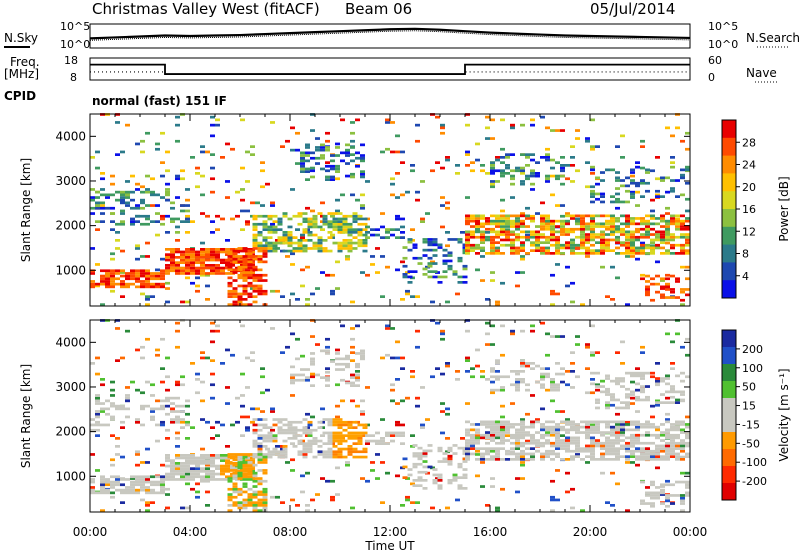 This screenshot has width=800, height=554. What do you see at coordinates (70, 387) in the screenshot?
I see `velocity-ytick-label: 3000` at bounding box center [70, 387].